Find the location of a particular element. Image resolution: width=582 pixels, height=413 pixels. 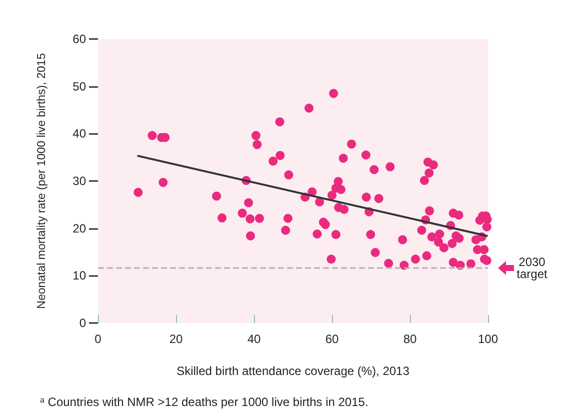

y-tick-label: 30 is located at coordinates (79, 181).